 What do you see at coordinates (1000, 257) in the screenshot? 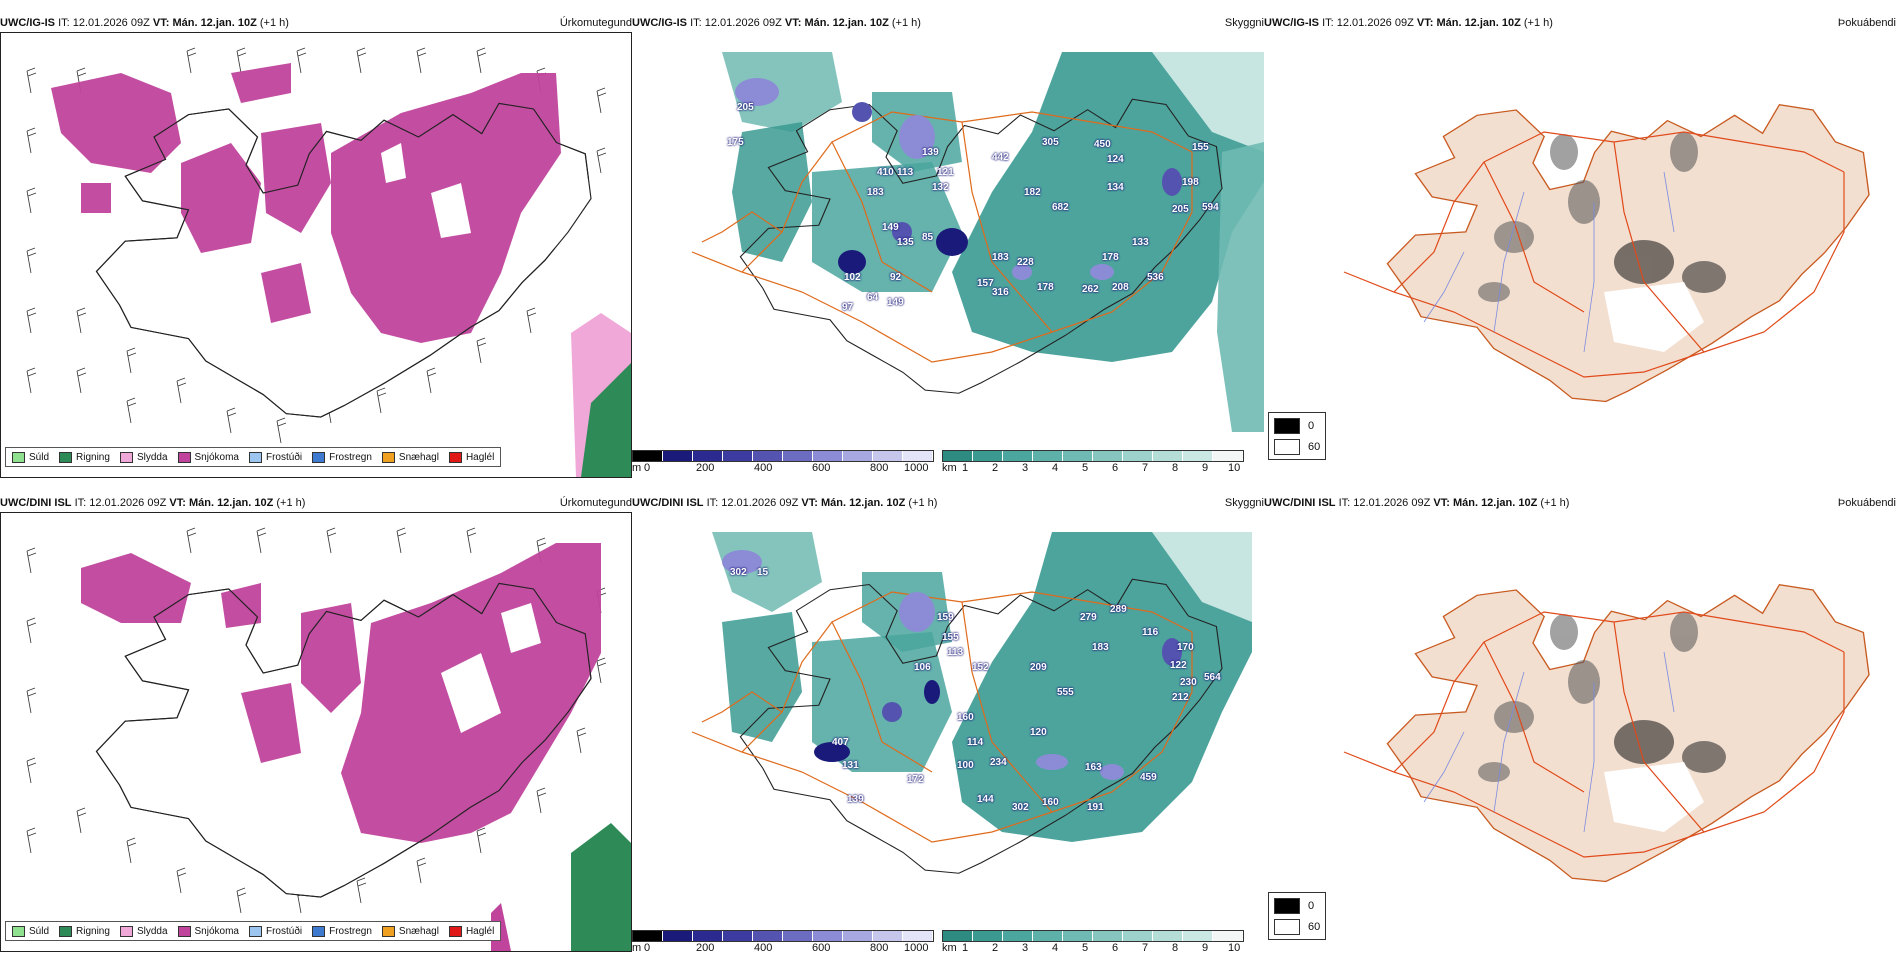
I see `cloudbase-label: 183` at bounding box center [1000, 257].